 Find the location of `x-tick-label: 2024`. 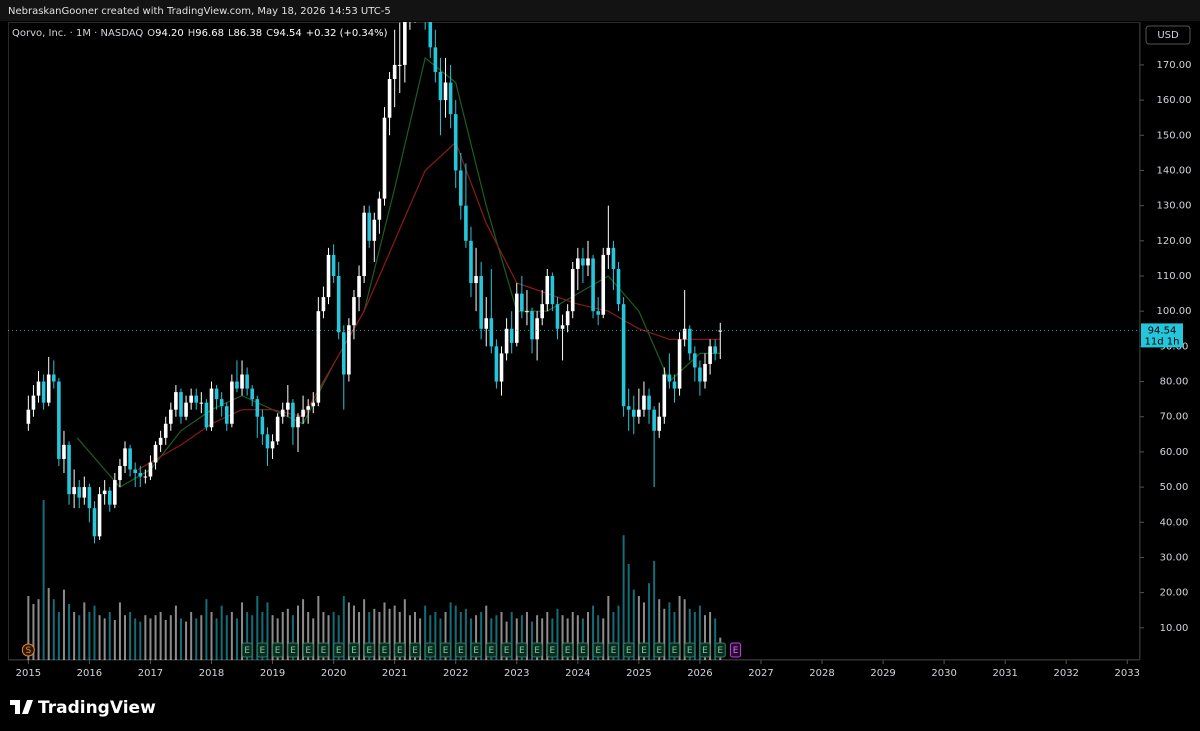

x-tick-label: 2024 is located at coordinates (577, 673).